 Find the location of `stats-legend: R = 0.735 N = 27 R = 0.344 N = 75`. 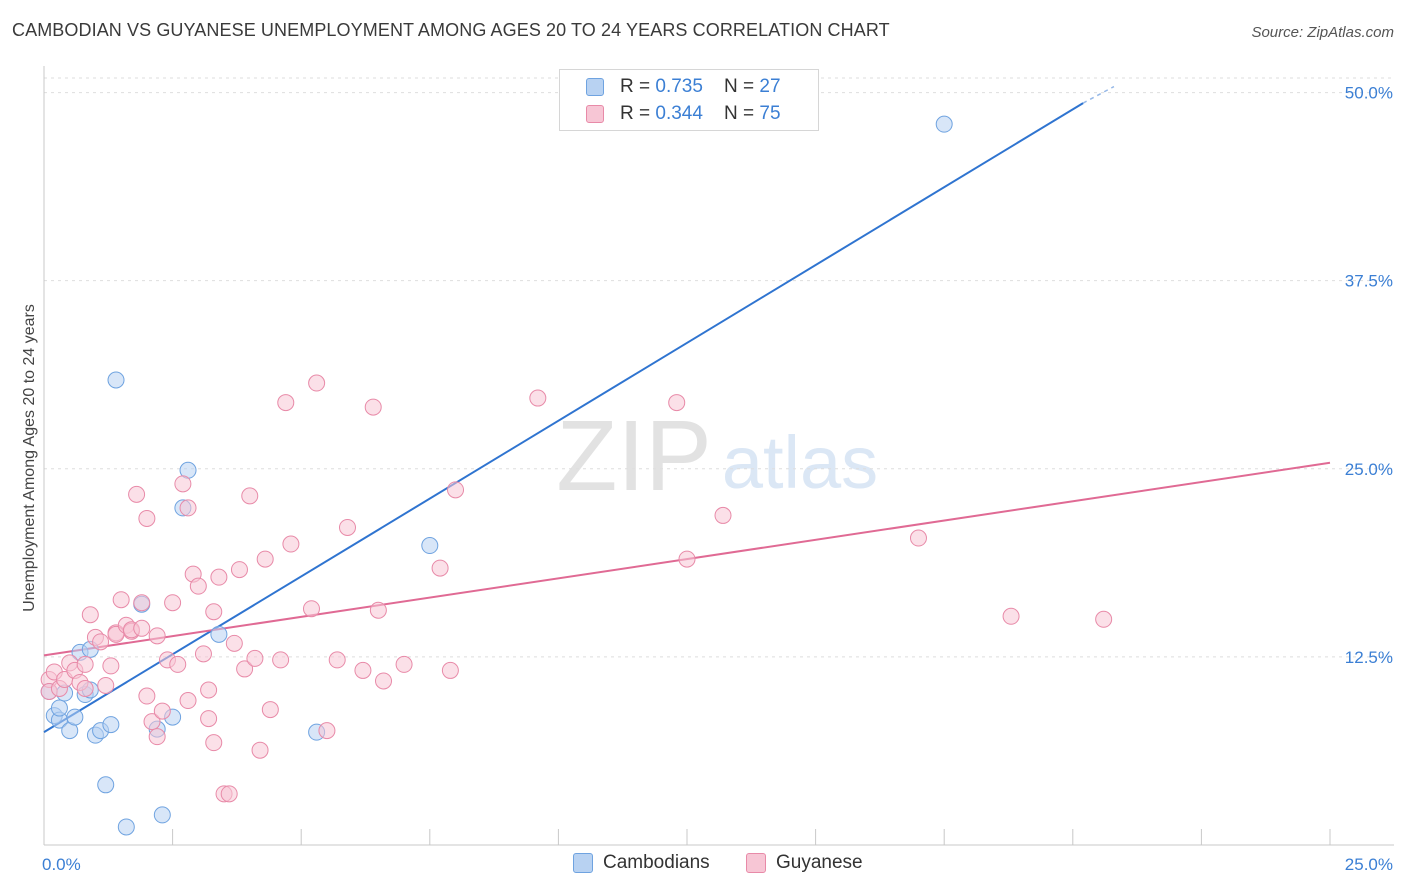

stats-legend: R = 0.735 N = 27 R = 0.344 N = 75 is located at coordinates (689, 100).